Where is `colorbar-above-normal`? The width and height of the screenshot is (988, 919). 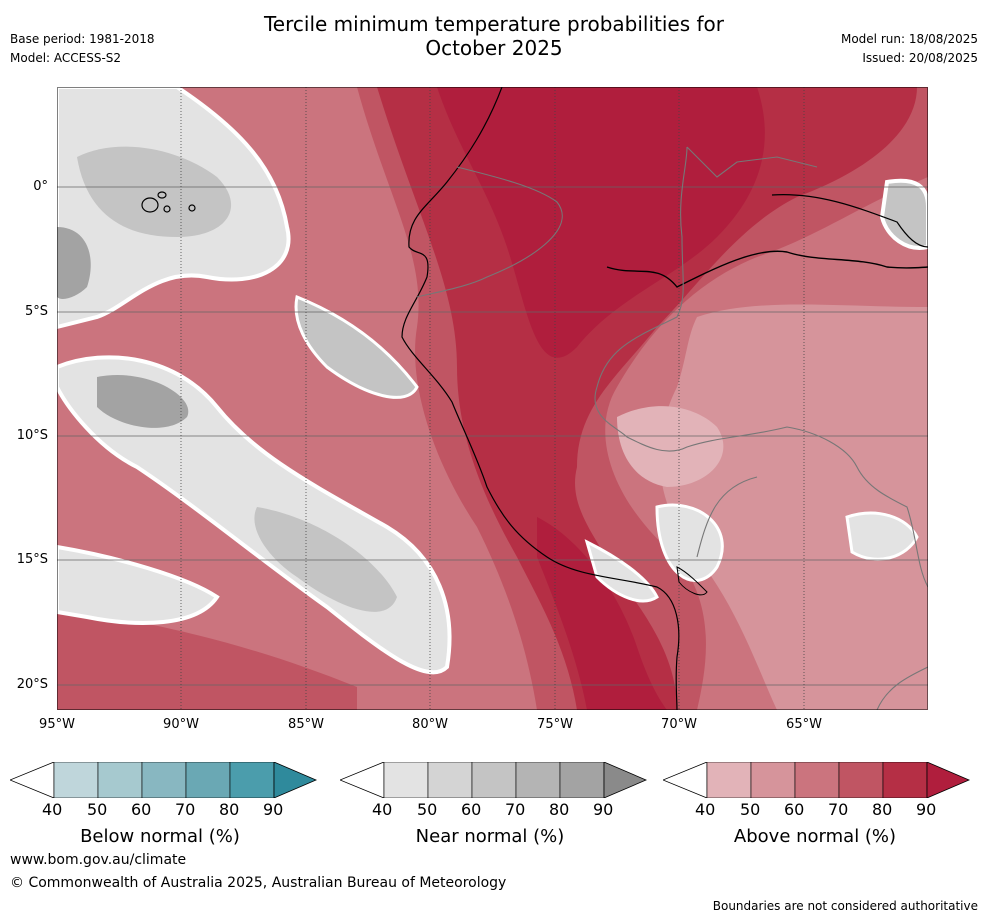 colorbar-above-normal is located at coordinates (817, 780).